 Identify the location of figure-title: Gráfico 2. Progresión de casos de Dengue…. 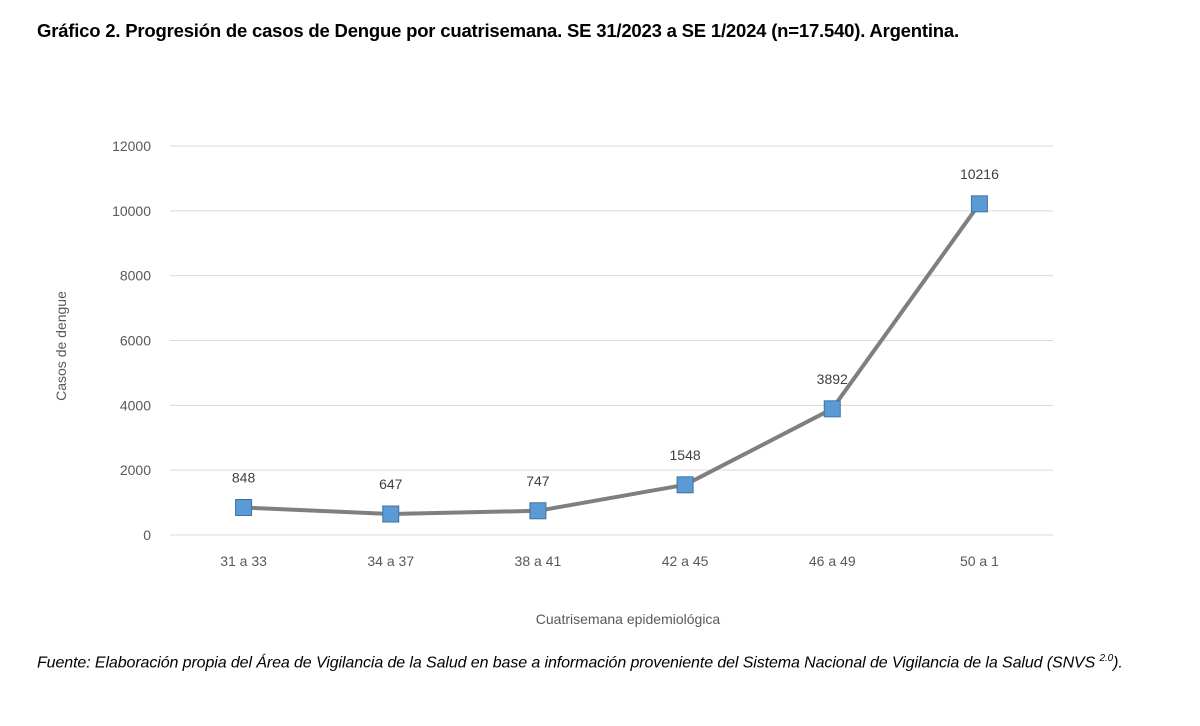
(498, 30).